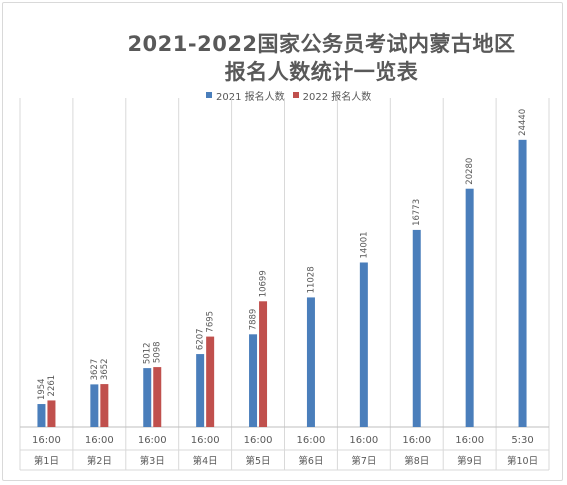  I want to click on data-label-2021-day-8: 16773, so click(417, 212).